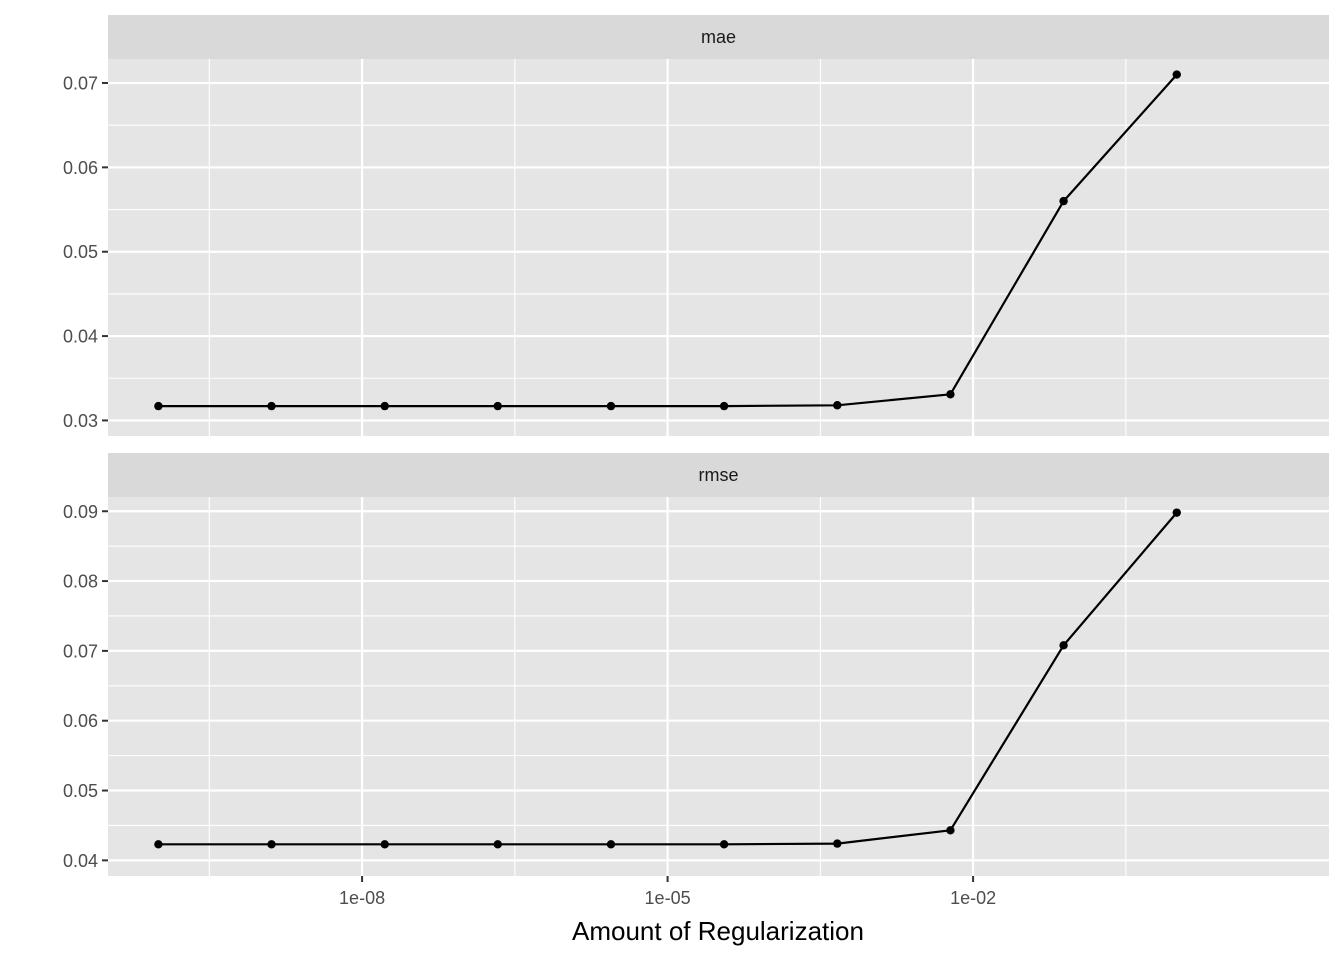 The height and width of the screenshot is (960, 1344). I want to click on x-axis-title: Amount of Regularization, so click(718, 931).